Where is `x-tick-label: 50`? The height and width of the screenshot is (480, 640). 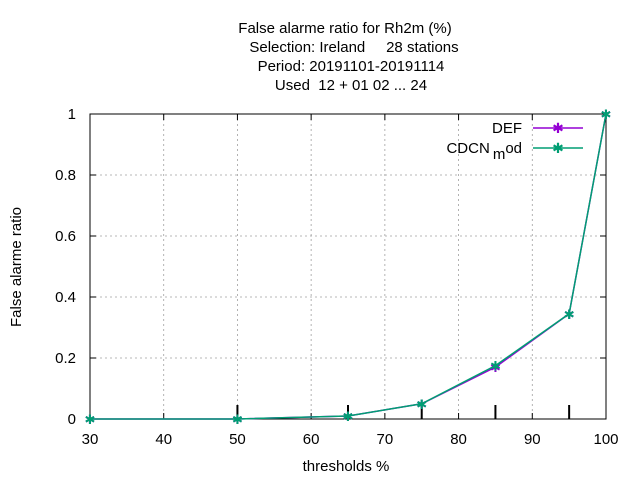
x-tick-label: 50 is located at coordinates (237, 439).